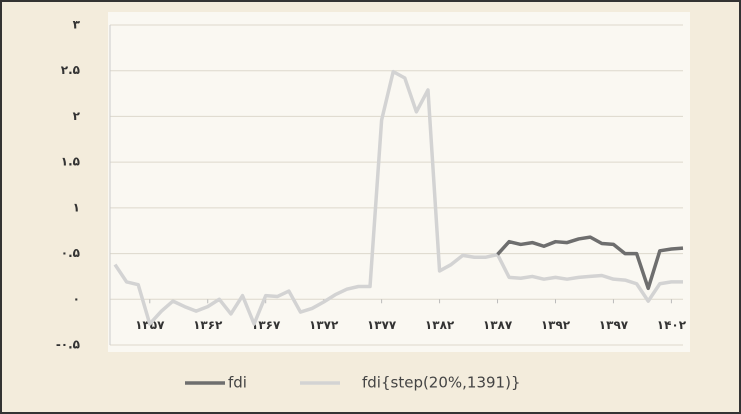 Image resolution: width=741 pixels, height=414 pixels. Describe the element at coordinates (556, 325) in the screenshot. I see `x-tick-label: ۱۳۹۲` at that location.